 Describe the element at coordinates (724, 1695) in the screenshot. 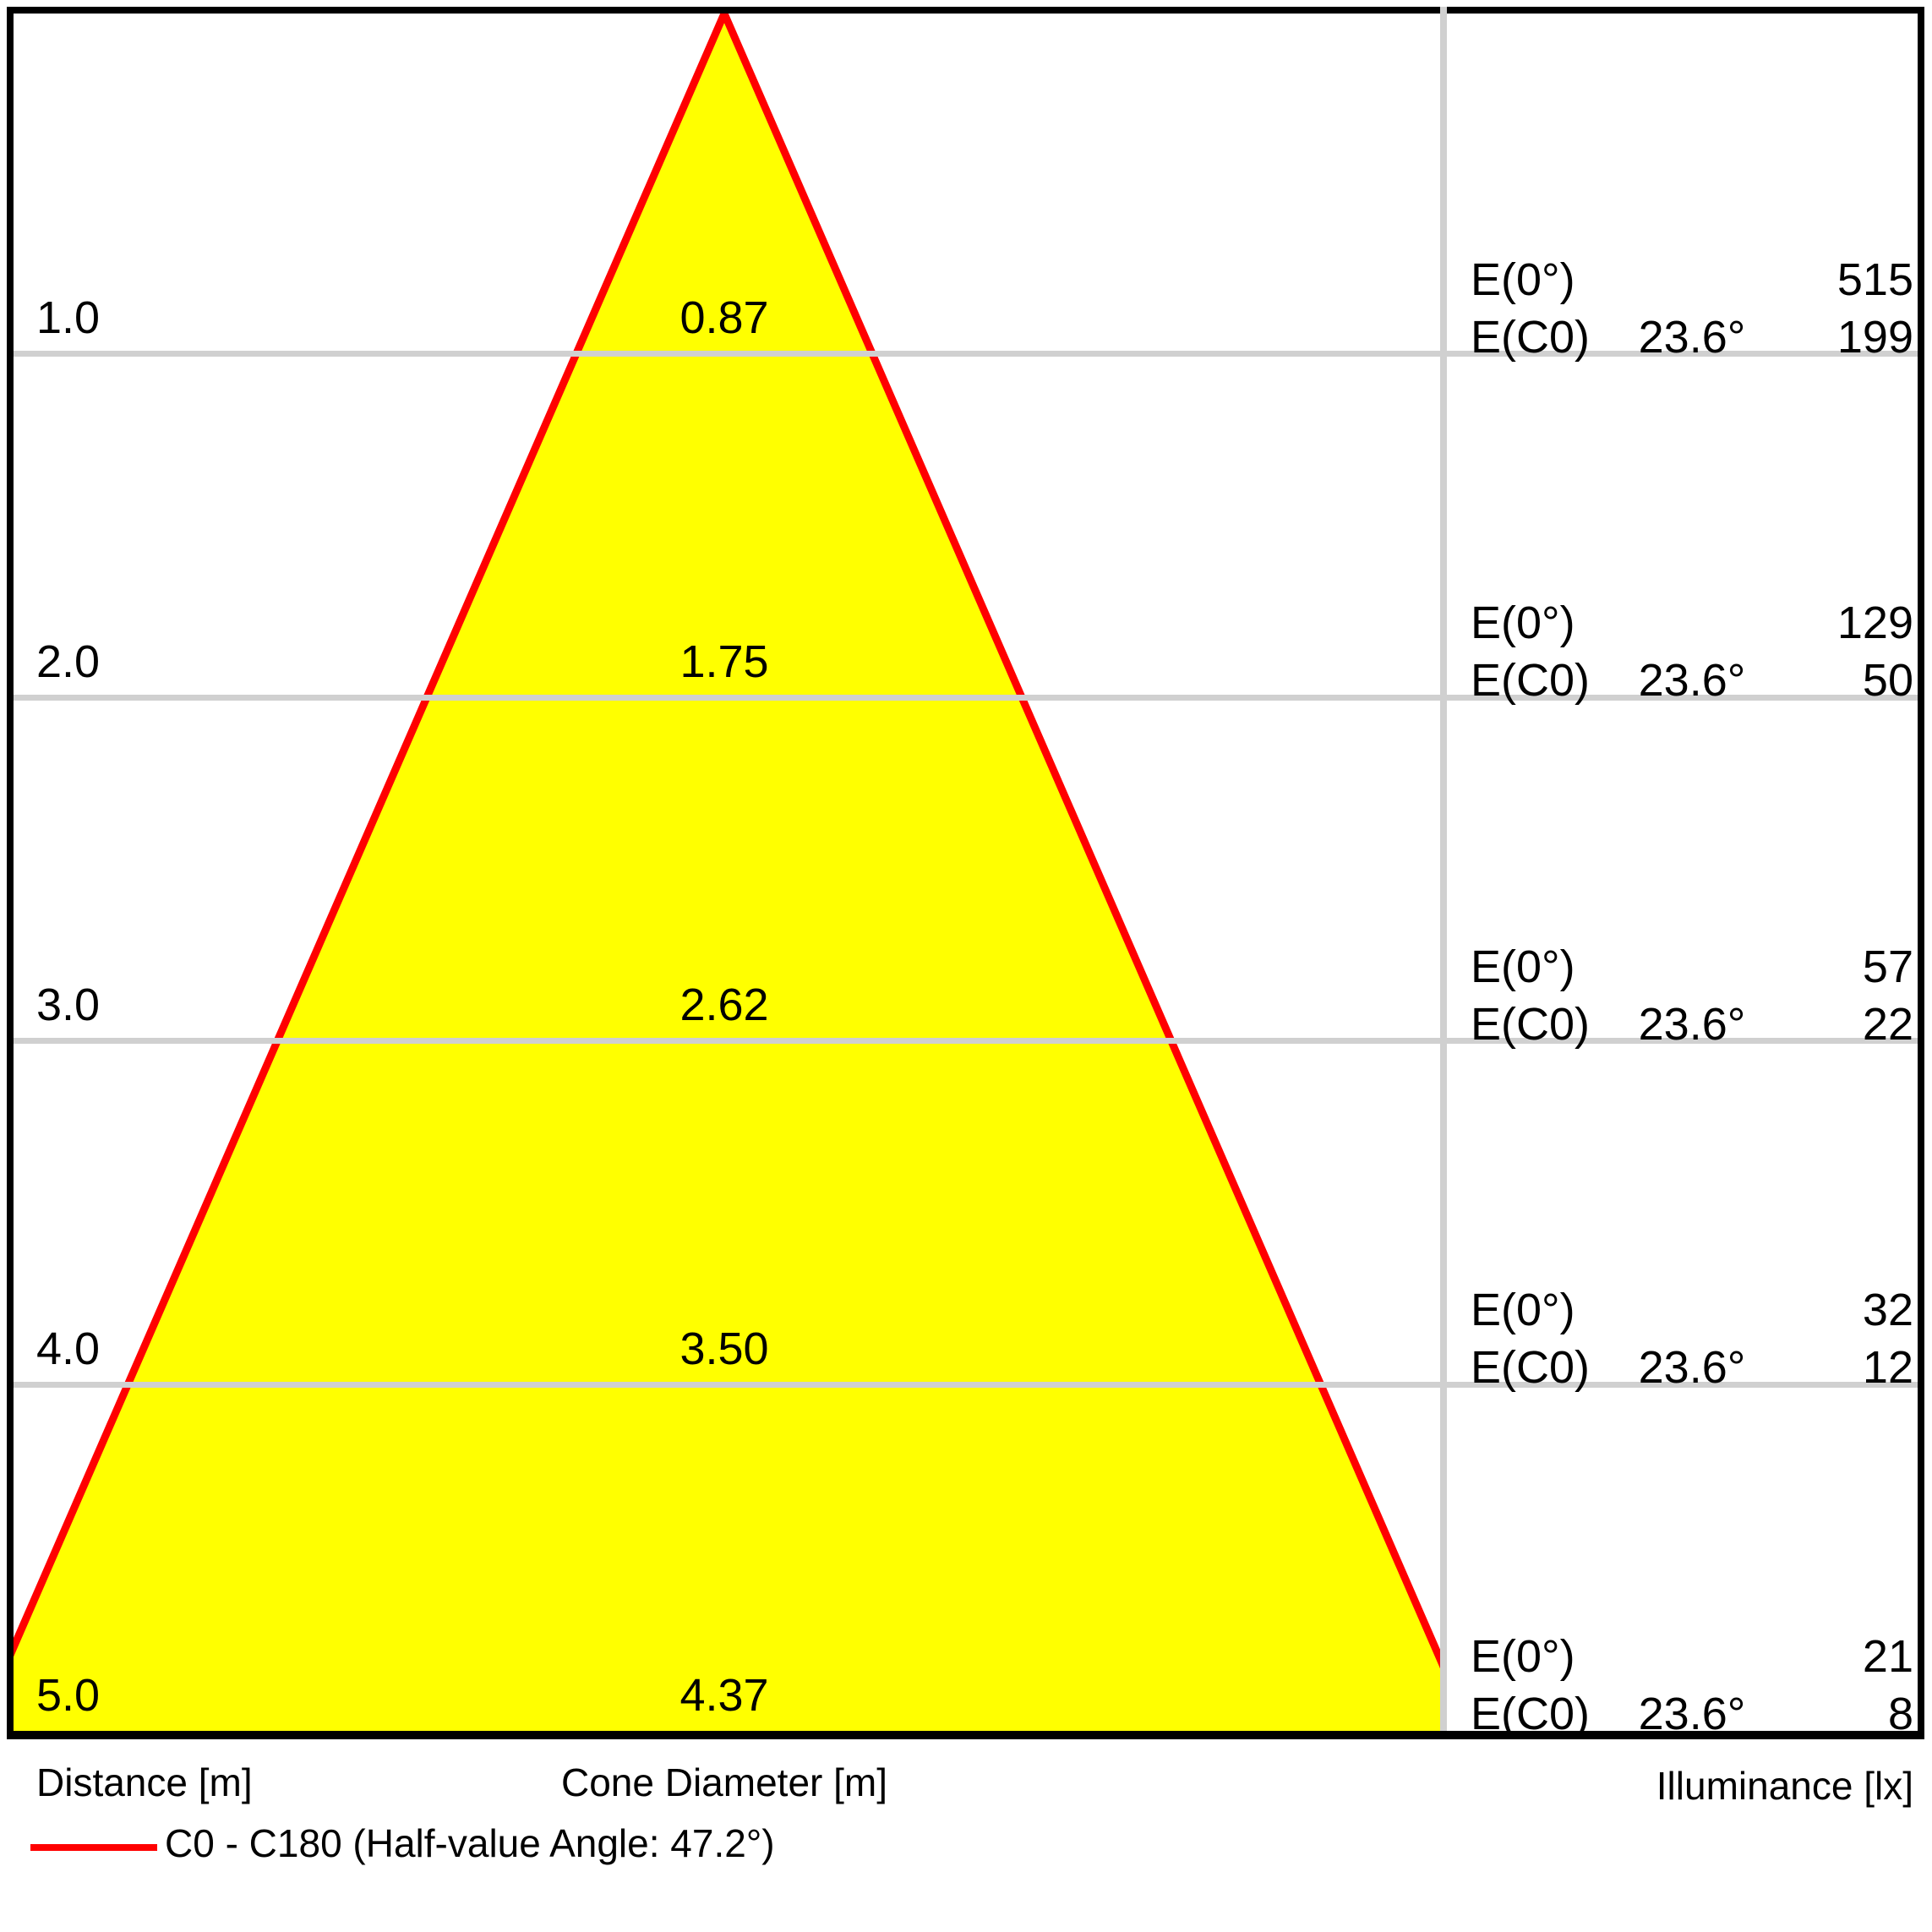

I see `cone-diameter-value: 4.37` at that location.